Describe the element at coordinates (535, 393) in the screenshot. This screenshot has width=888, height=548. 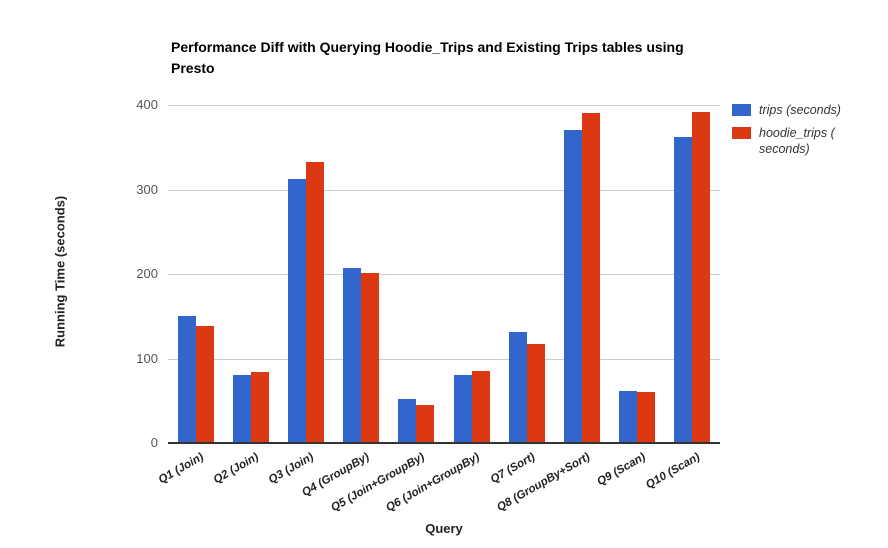
I see `bar-hoodie_trips-q7` at that location.